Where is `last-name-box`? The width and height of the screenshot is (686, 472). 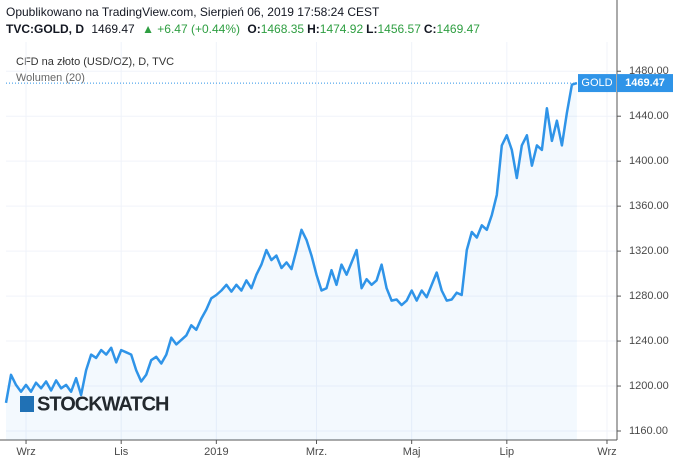
last-name-box is located at coordinates (597, 83).